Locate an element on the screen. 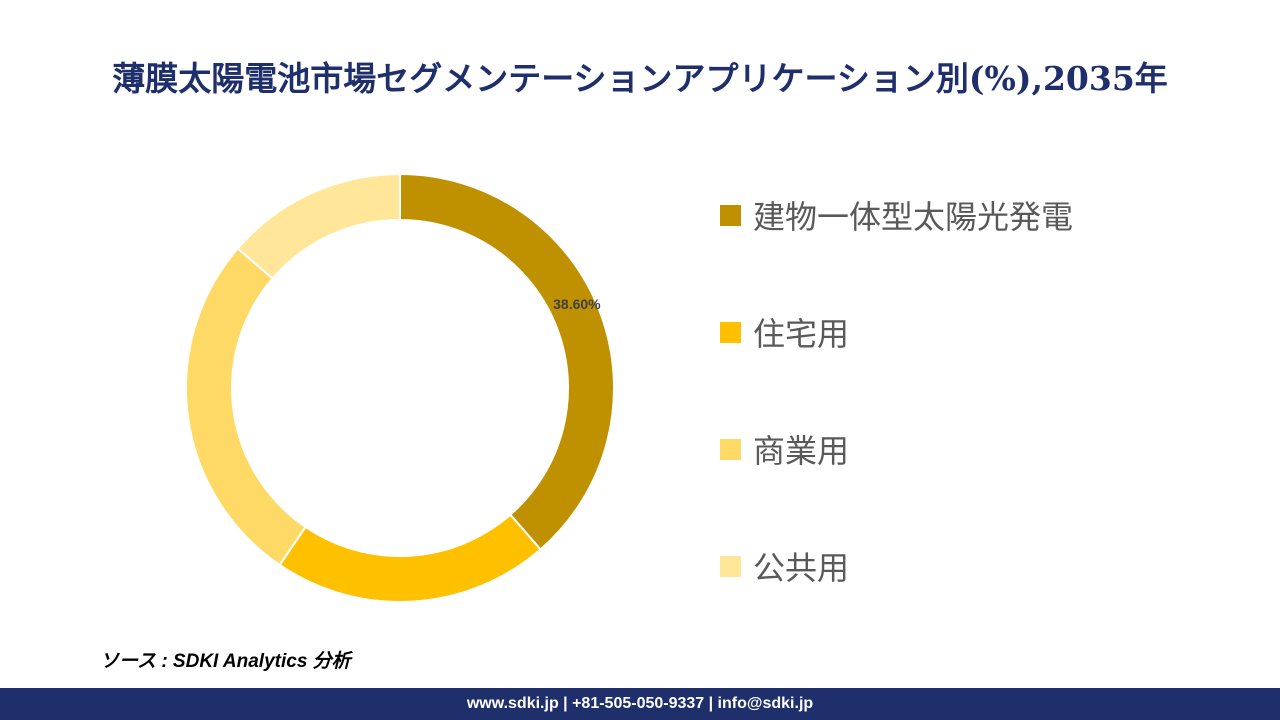 The width and height of the screenshot is (1280, 720). source-note: ソース : SDKI Analytics 分析 is located at coordinates (225, 661).